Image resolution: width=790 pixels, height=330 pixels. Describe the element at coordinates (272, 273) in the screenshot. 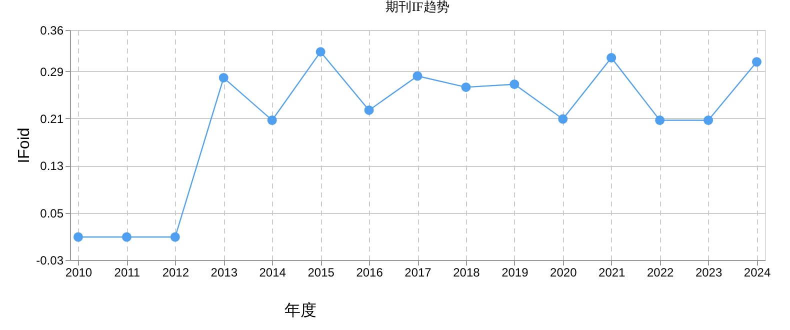

I see `x-tick-label: 2014` at that location.